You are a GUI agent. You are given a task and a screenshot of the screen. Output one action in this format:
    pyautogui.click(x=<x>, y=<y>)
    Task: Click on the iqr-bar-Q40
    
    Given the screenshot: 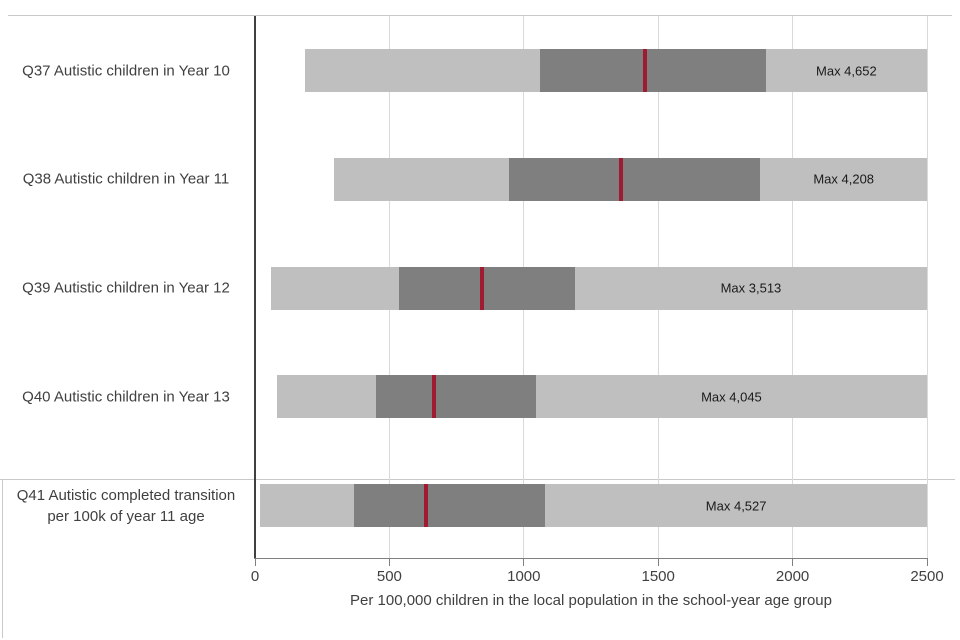 What is the action you would take?
    pyautogui.click(x=455, y=397)
    